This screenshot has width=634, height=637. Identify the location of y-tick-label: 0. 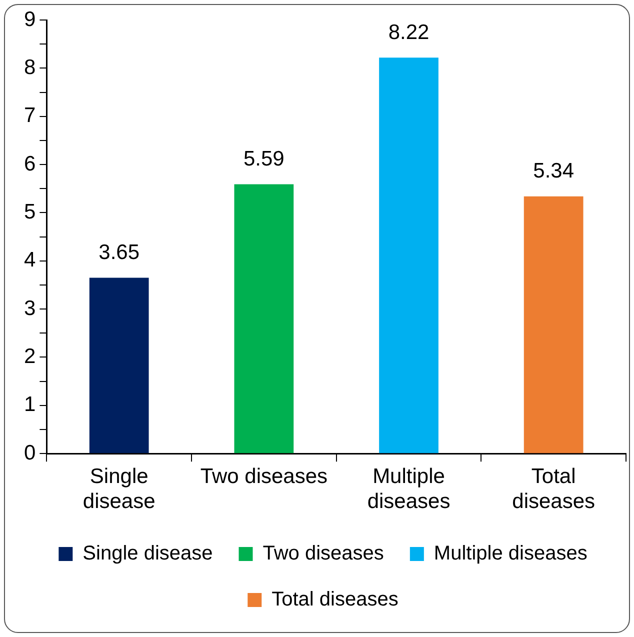
(30, 452).